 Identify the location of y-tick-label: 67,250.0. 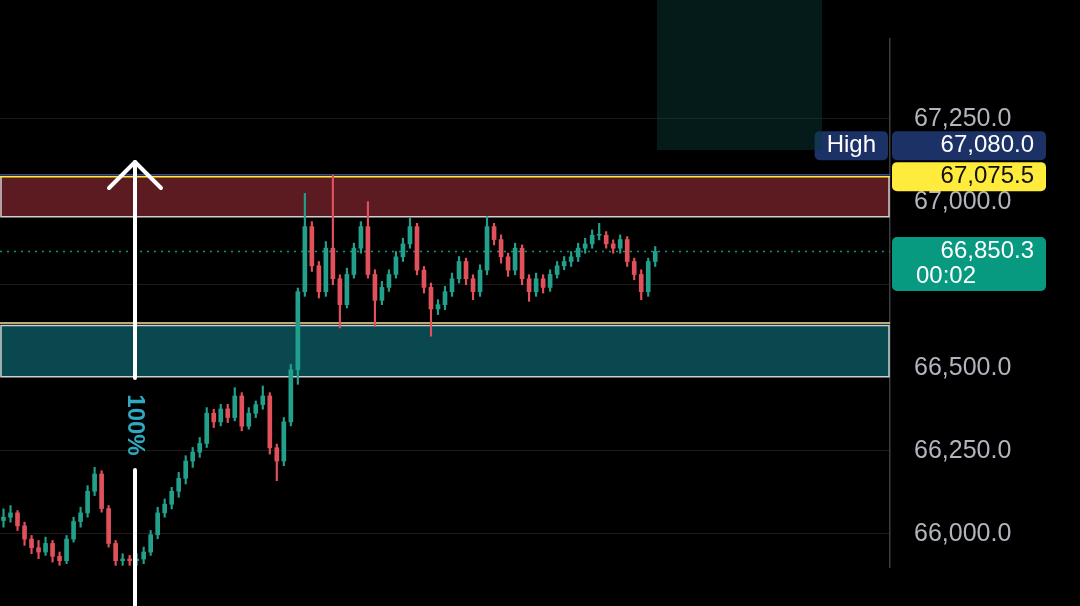
(963, 116).